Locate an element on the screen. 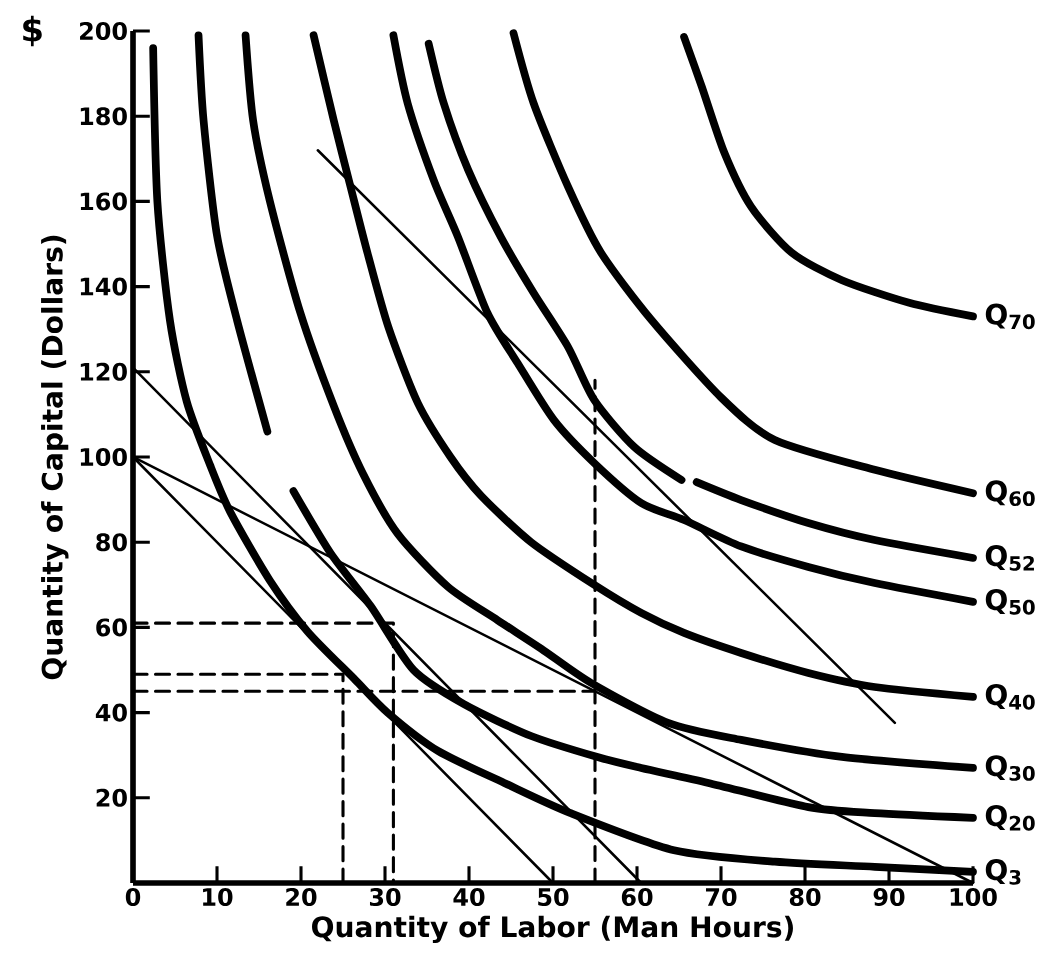  series-label: Q$_{70}$ is located at coordinates (1010, 316).